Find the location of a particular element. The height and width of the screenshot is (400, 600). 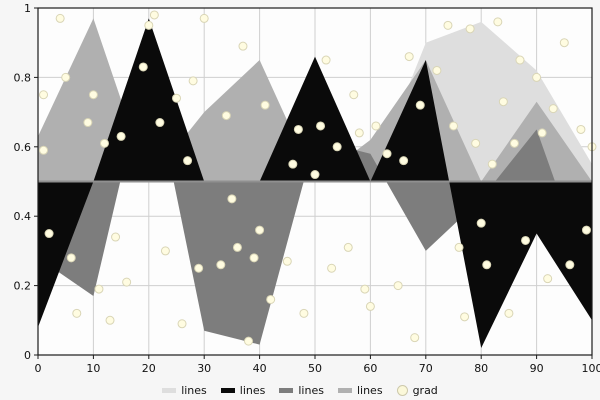

x-tick-label: 70 is located at coordinates (426, 368).